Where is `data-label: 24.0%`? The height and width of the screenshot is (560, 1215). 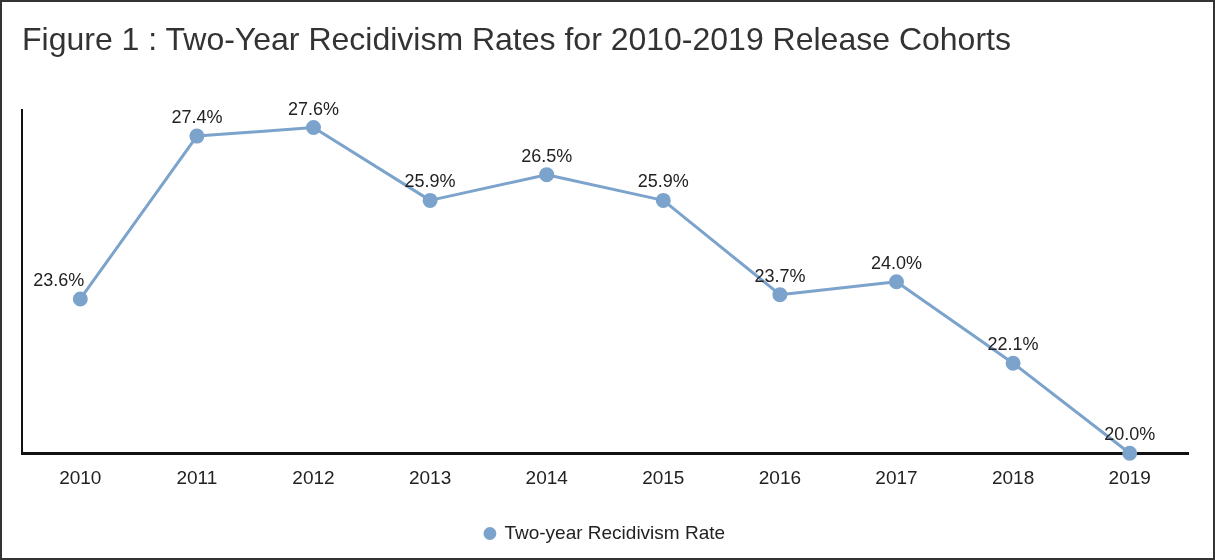 data-label: 24.0% is located at coordinates (896, 262).